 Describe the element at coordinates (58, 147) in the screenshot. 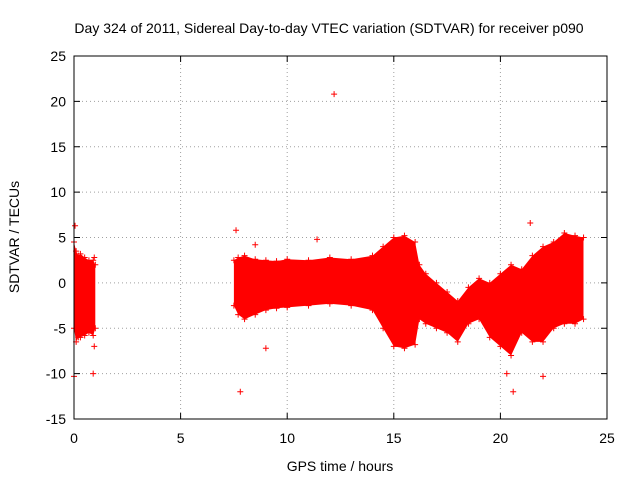

I see `y-tick-label: 15` at that location.